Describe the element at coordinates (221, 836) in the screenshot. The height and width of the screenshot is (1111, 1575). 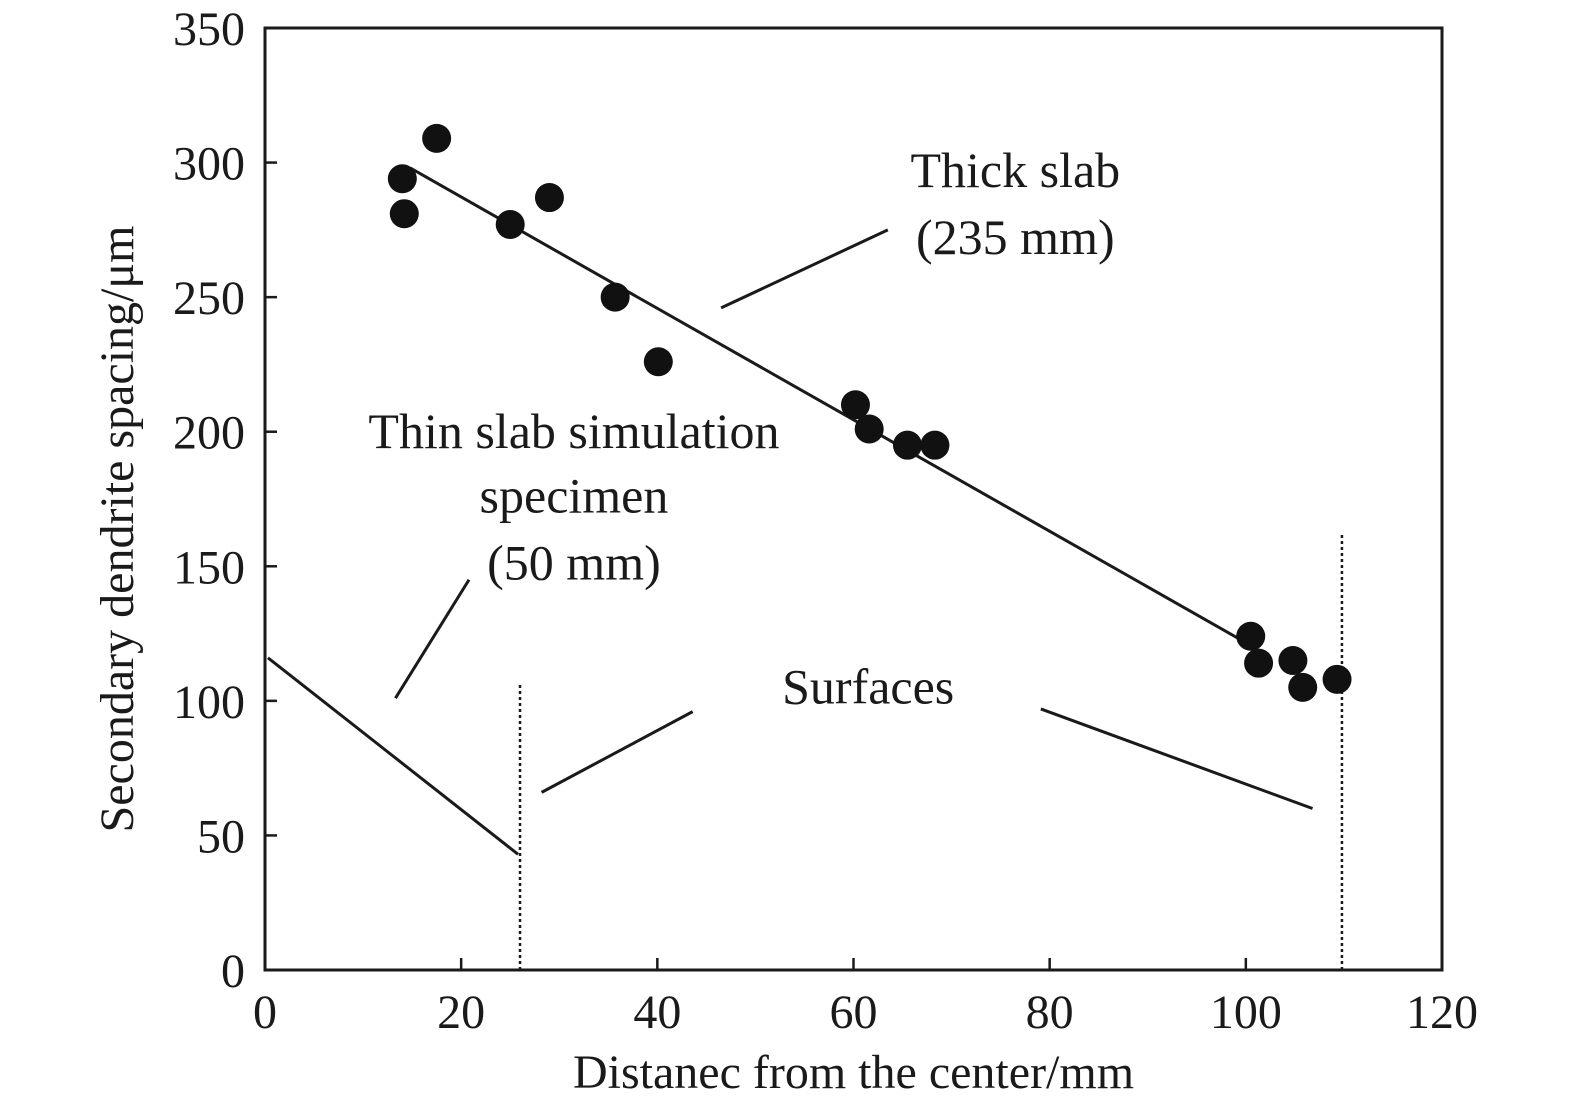
I see `y-tick-label: 50` at that location.